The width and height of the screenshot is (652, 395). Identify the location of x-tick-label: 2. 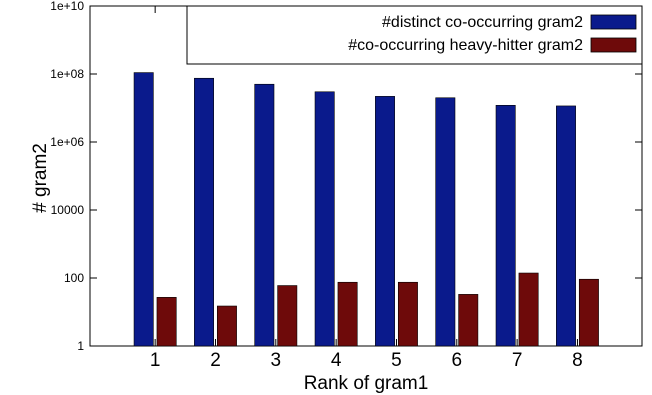
(215, 360).